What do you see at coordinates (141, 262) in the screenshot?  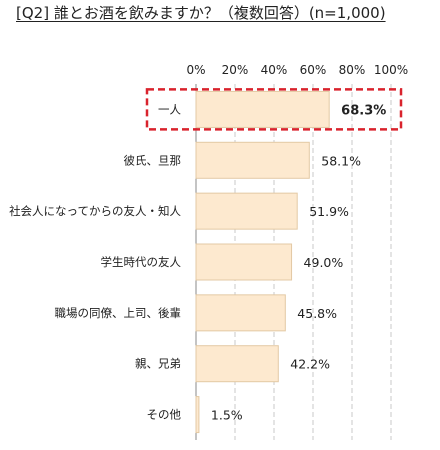 I see `category-label: 学生時代の友人` at bounding box center [141, 262].